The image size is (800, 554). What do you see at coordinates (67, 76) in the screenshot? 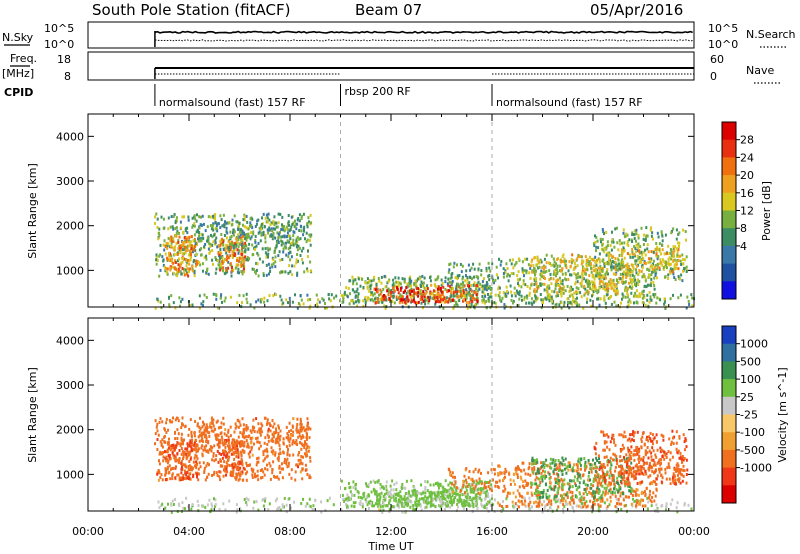
I see `freq-tick-low: 8` at bounding box center [67, 76].